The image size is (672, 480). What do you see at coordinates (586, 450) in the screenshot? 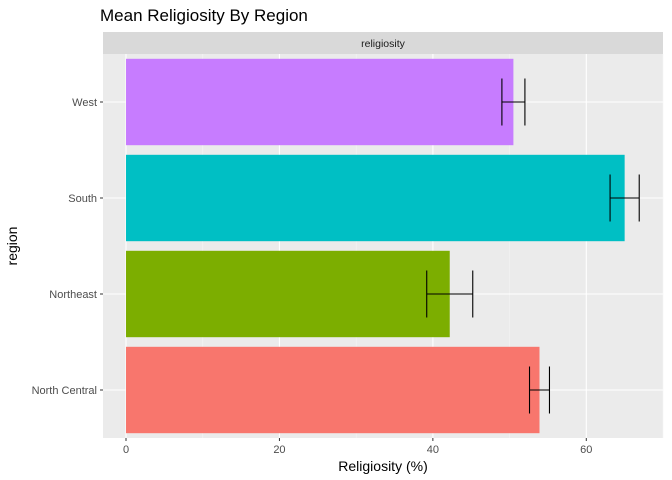
I see `x-tick-label: 60` at bounding box center [586, 450].